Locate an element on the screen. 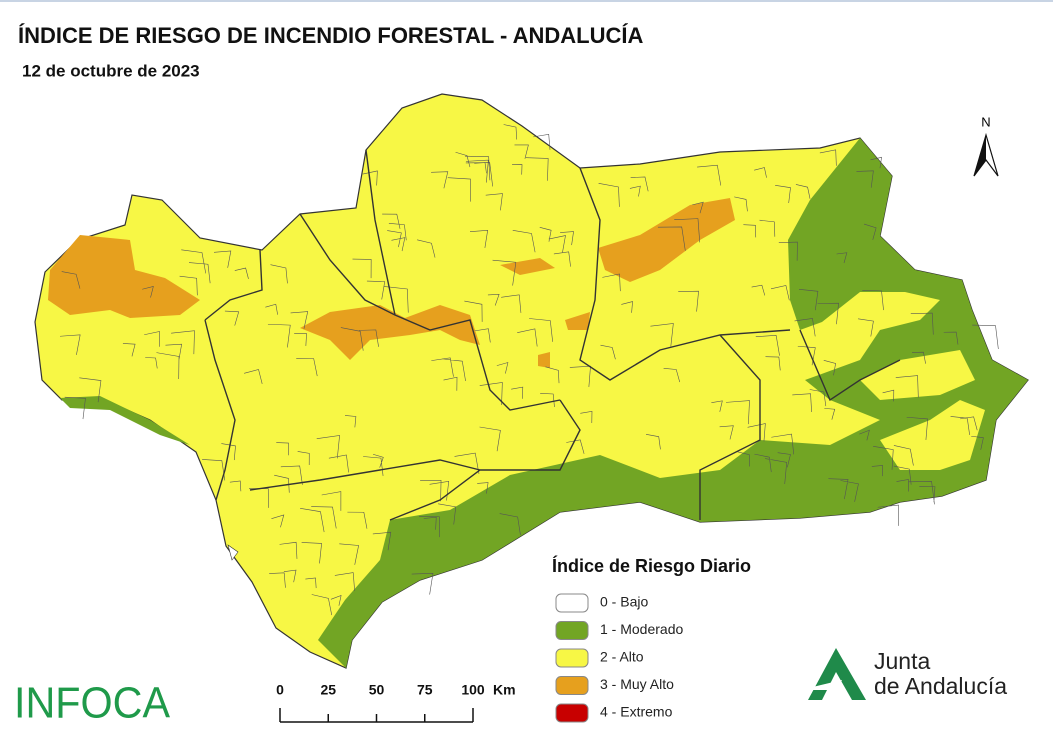  north-arrow-half is located at coordinates (980, 155).